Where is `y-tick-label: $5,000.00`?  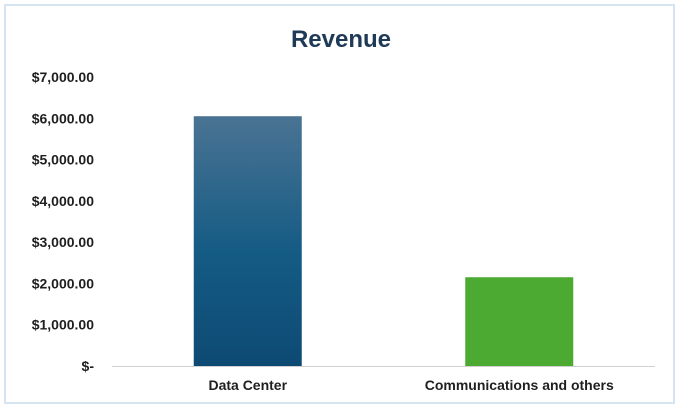 y-tick-label: $5,000.00 is located at coordinates (63, 160).